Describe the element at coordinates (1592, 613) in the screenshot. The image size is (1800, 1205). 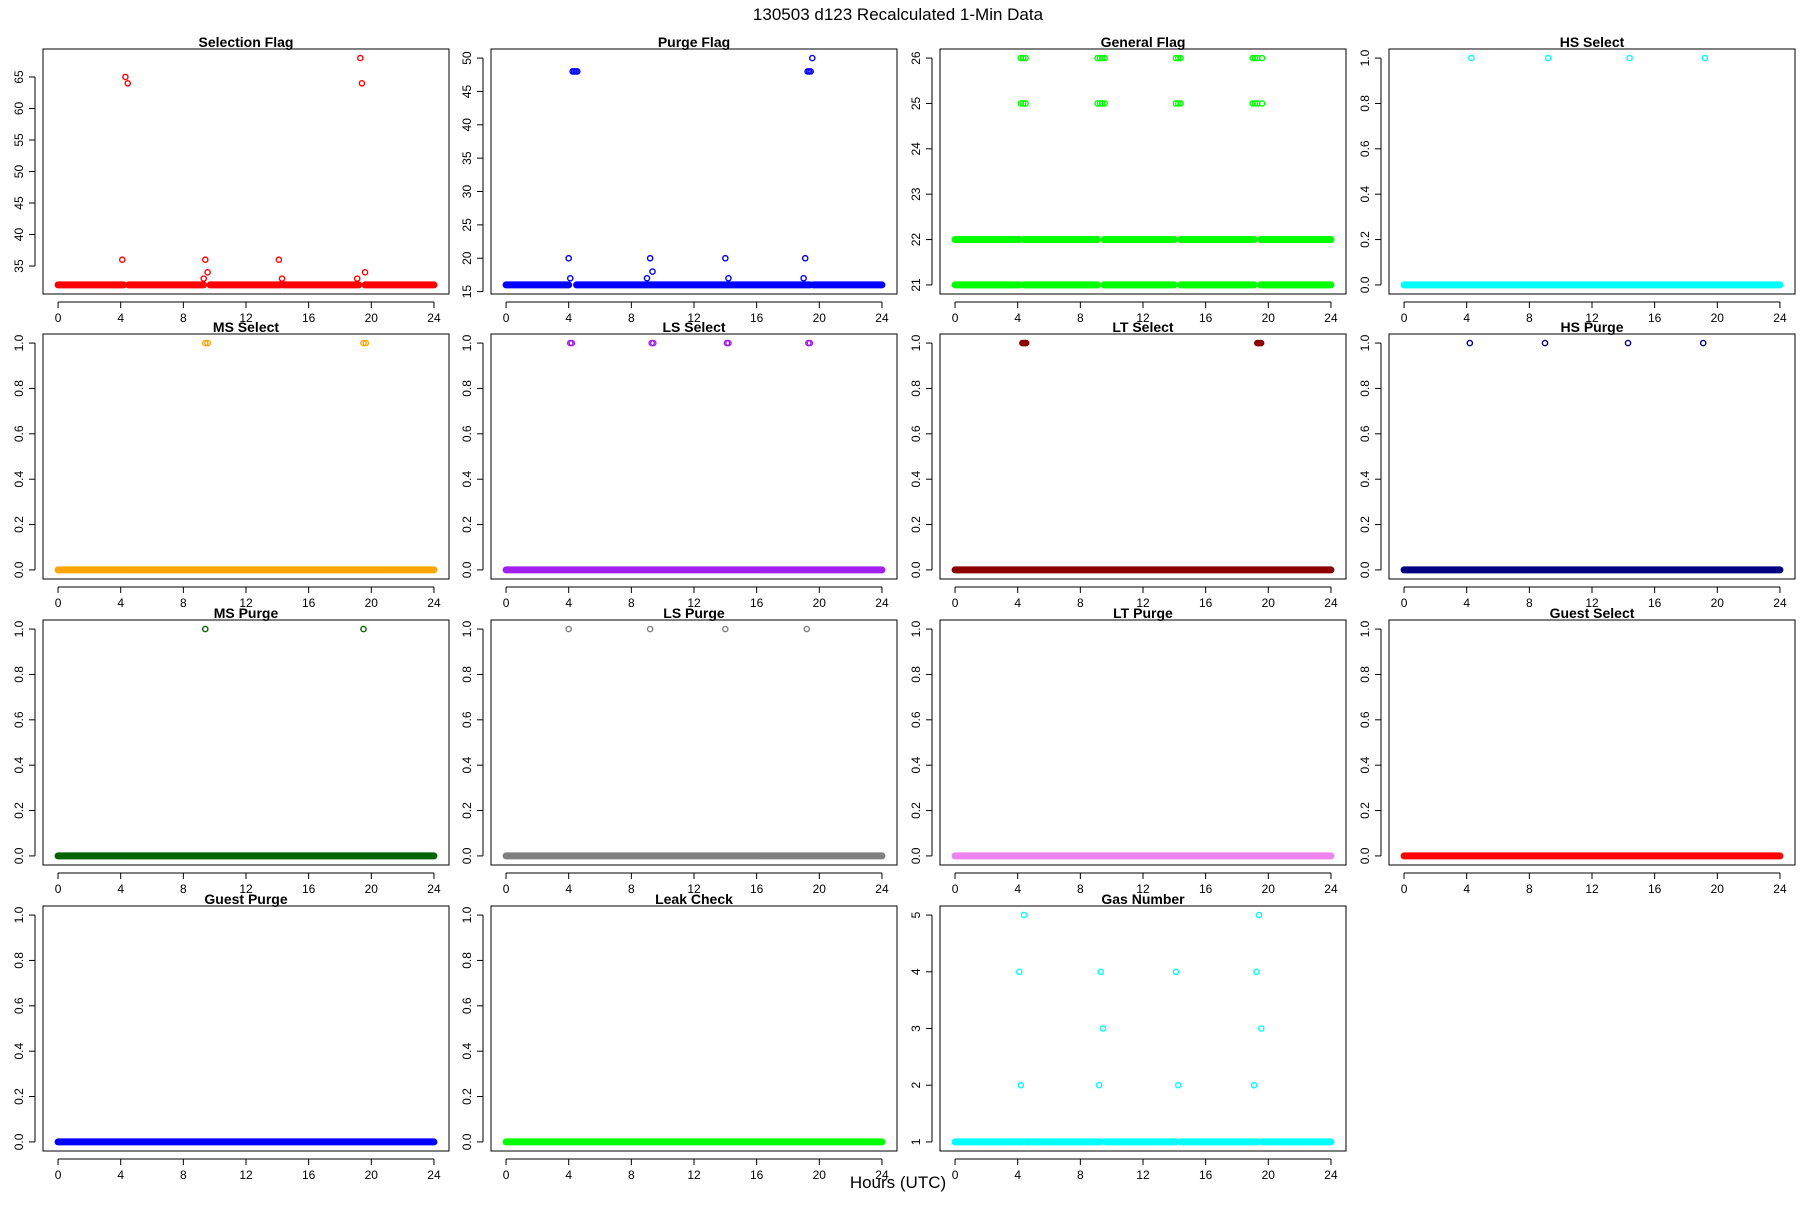
I see `panel-title: Guest Select` at that location.